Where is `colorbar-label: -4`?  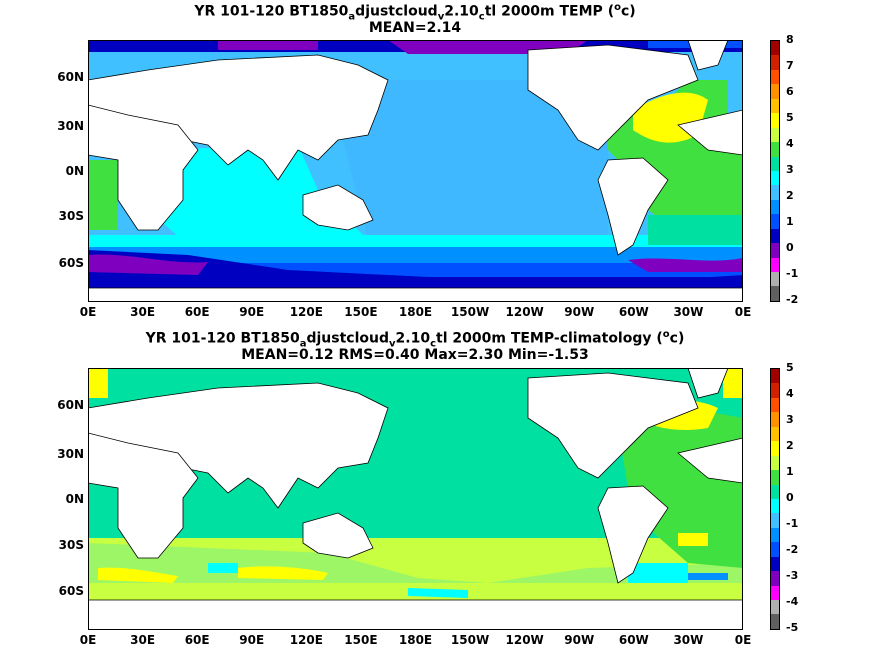
colorbar-label: -4 is located at coordinates (792, 601).